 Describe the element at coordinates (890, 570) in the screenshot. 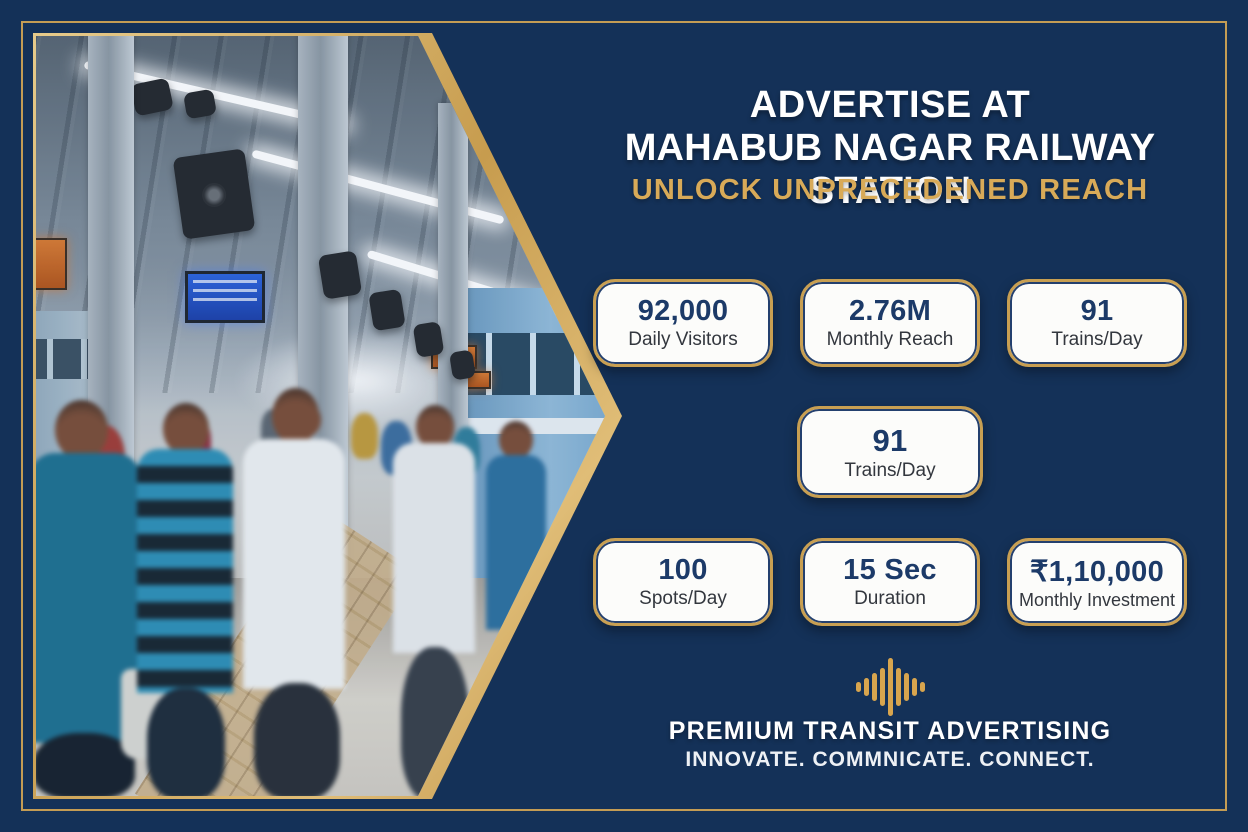

I see `stat-value: 15 Sec` at that location.